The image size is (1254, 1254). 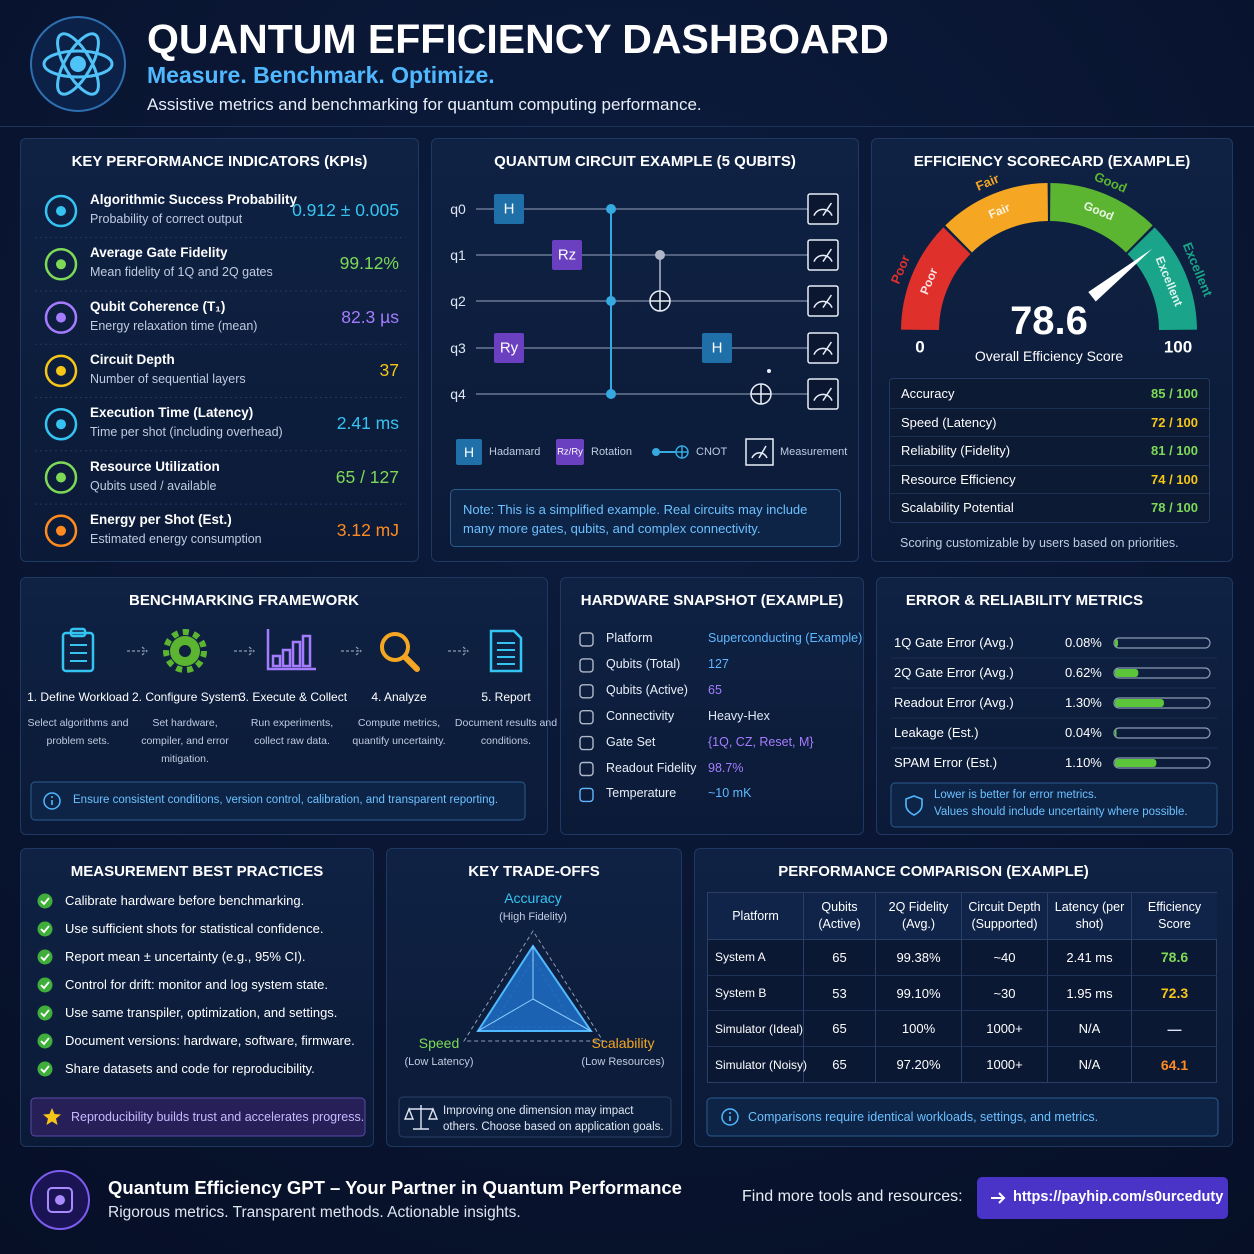 I want to click on axis-sublabel: (Low Resources), so click(x=622, y=1062).